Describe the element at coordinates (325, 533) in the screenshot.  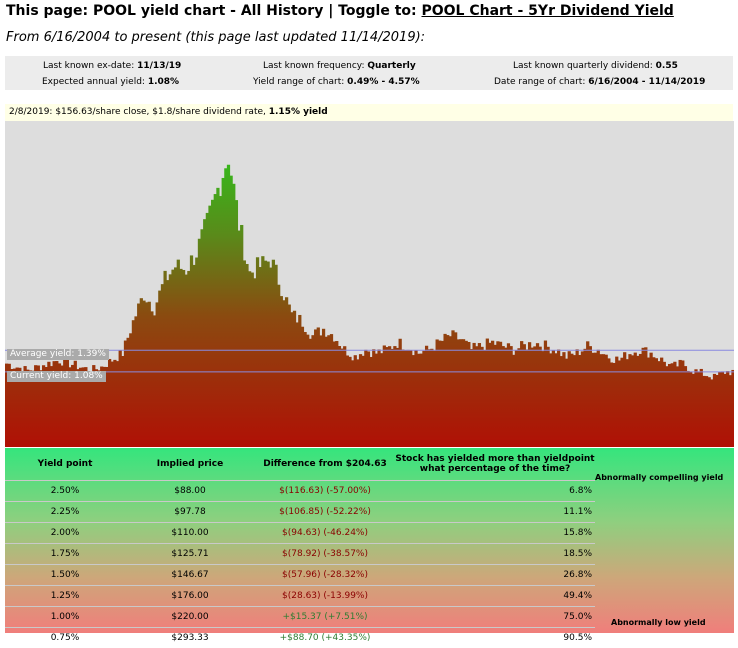
I see `difference-cell: $(94.63) (-46.24%)` at that location.